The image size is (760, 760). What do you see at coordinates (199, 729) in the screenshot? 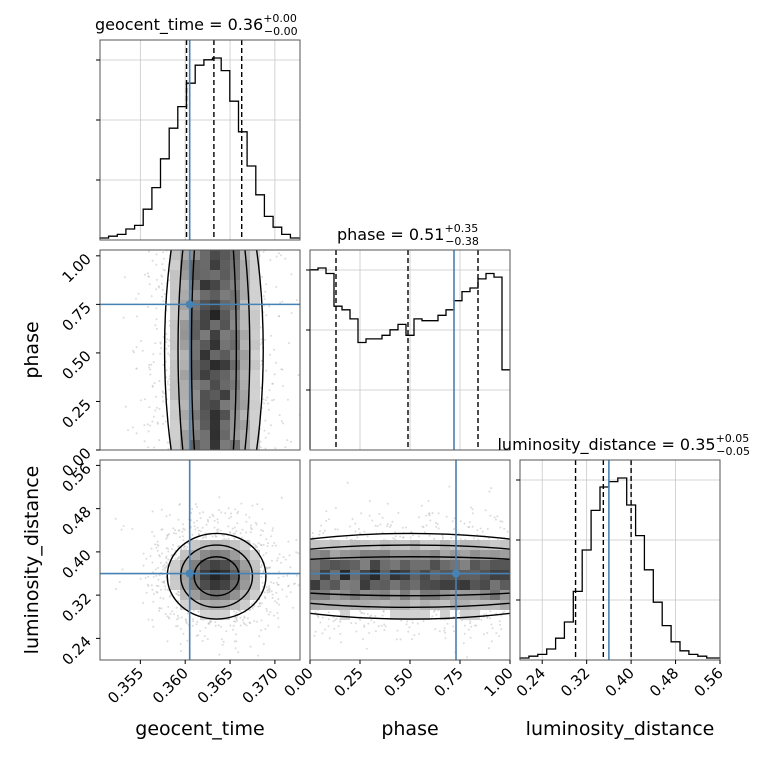
I see `xaxis-label-geocent-time: geocent_time` at bounding box center [199, 729].